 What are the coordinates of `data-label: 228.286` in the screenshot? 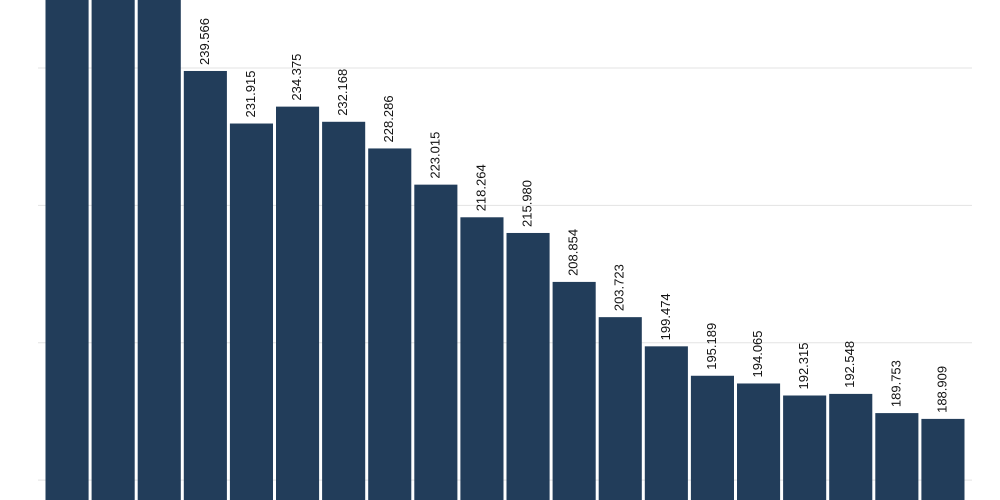 It's located at (388, 118).